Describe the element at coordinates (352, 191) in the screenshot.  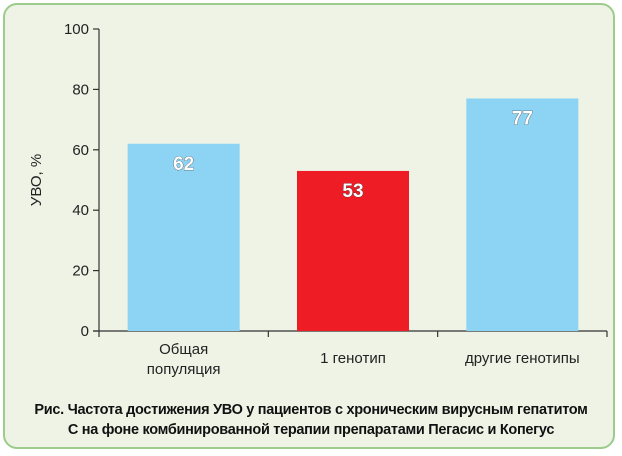
I see `data-label: 53` at that location.